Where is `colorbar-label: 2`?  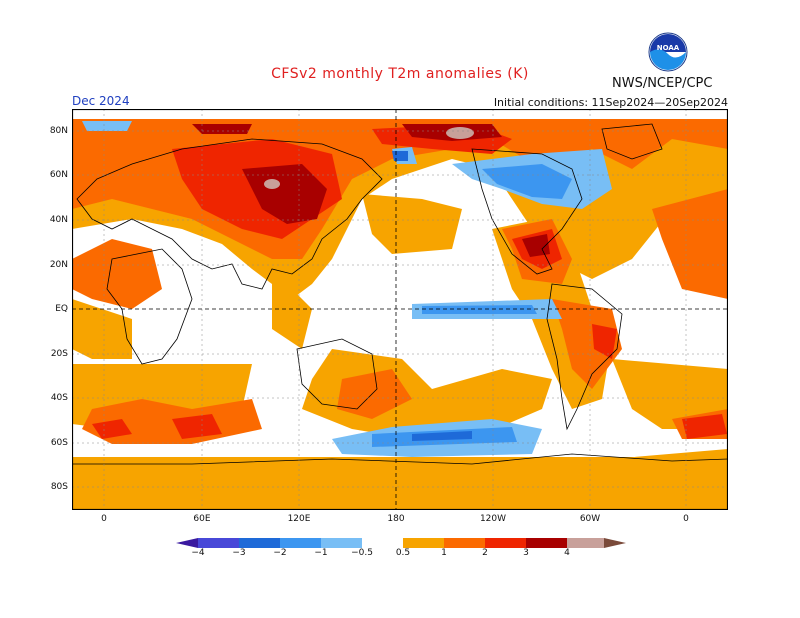 colorbar-label: 2 is located at coordinates (485, 553).